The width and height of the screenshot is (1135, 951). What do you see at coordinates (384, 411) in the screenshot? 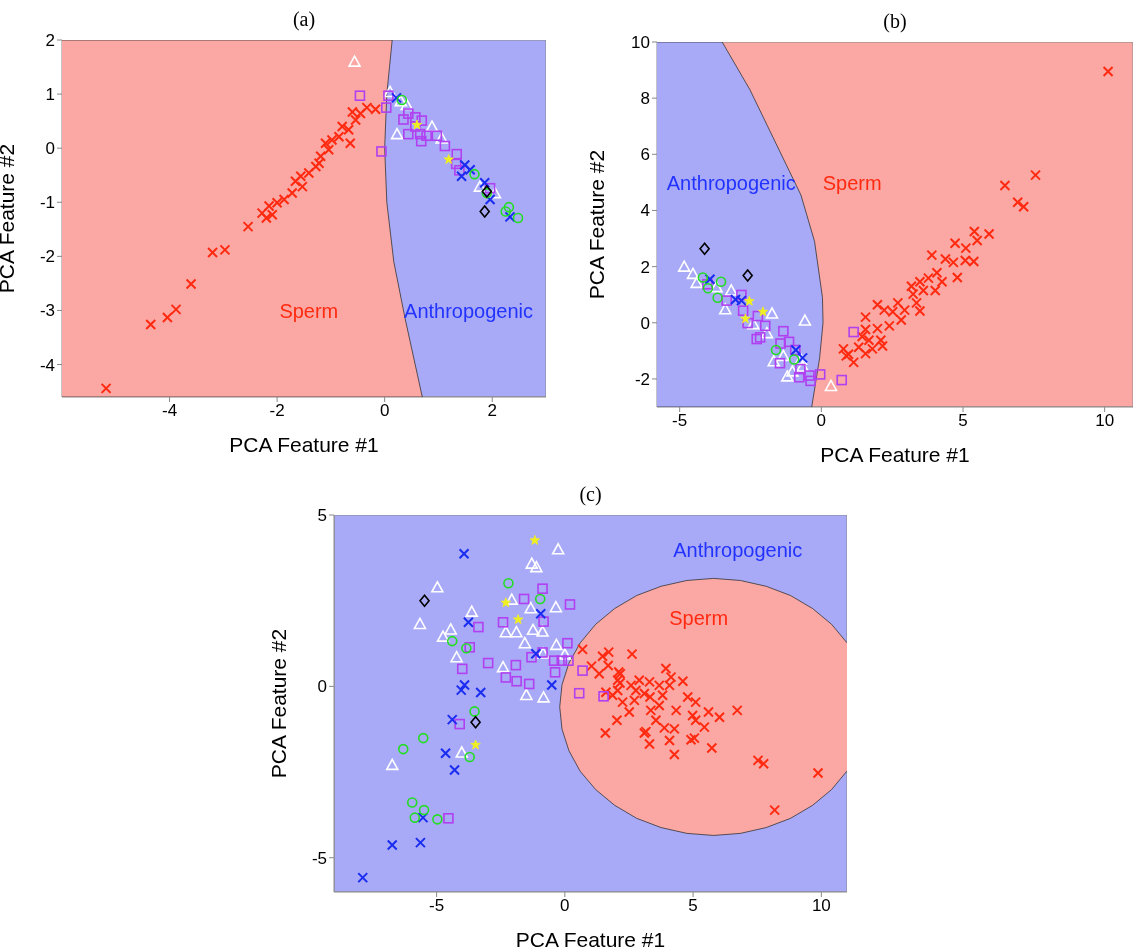
I see `x-tick-label: 0` at bounding box center [384, 411].